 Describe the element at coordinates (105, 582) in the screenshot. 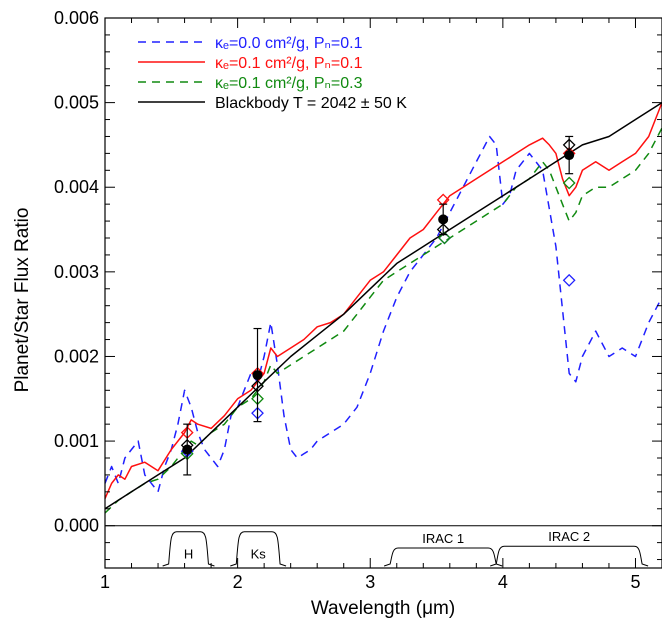

I see `x-tick-label-1: 1` at that location.